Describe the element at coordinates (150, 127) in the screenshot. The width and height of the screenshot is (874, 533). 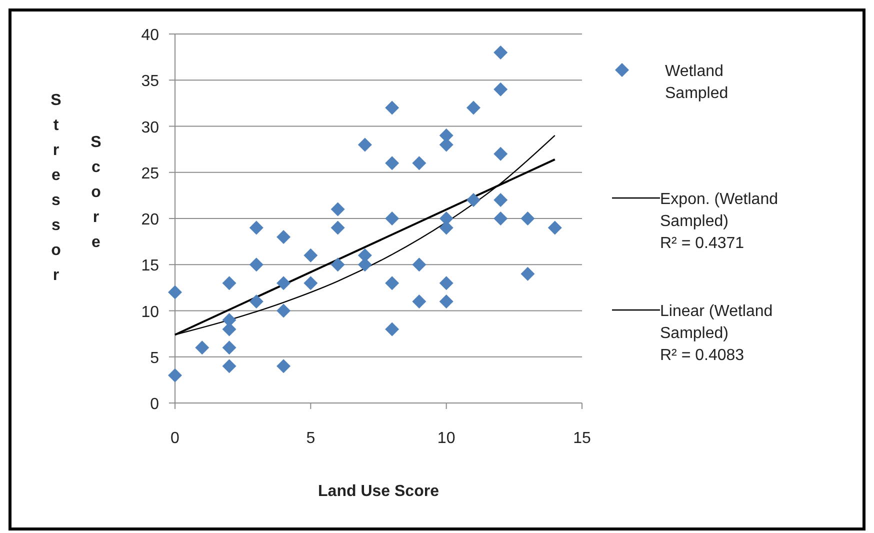
I see `y-tick-label: 30` at that location.